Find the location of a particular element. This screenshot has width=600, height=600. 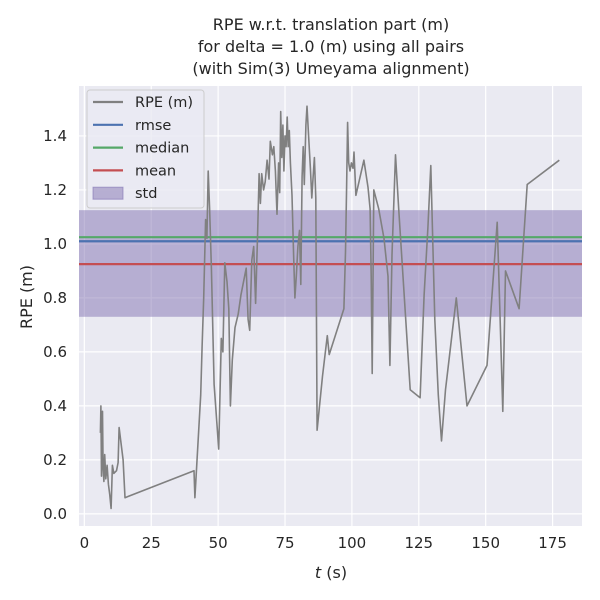

legend-label: std is located at coordinates (146, 194).